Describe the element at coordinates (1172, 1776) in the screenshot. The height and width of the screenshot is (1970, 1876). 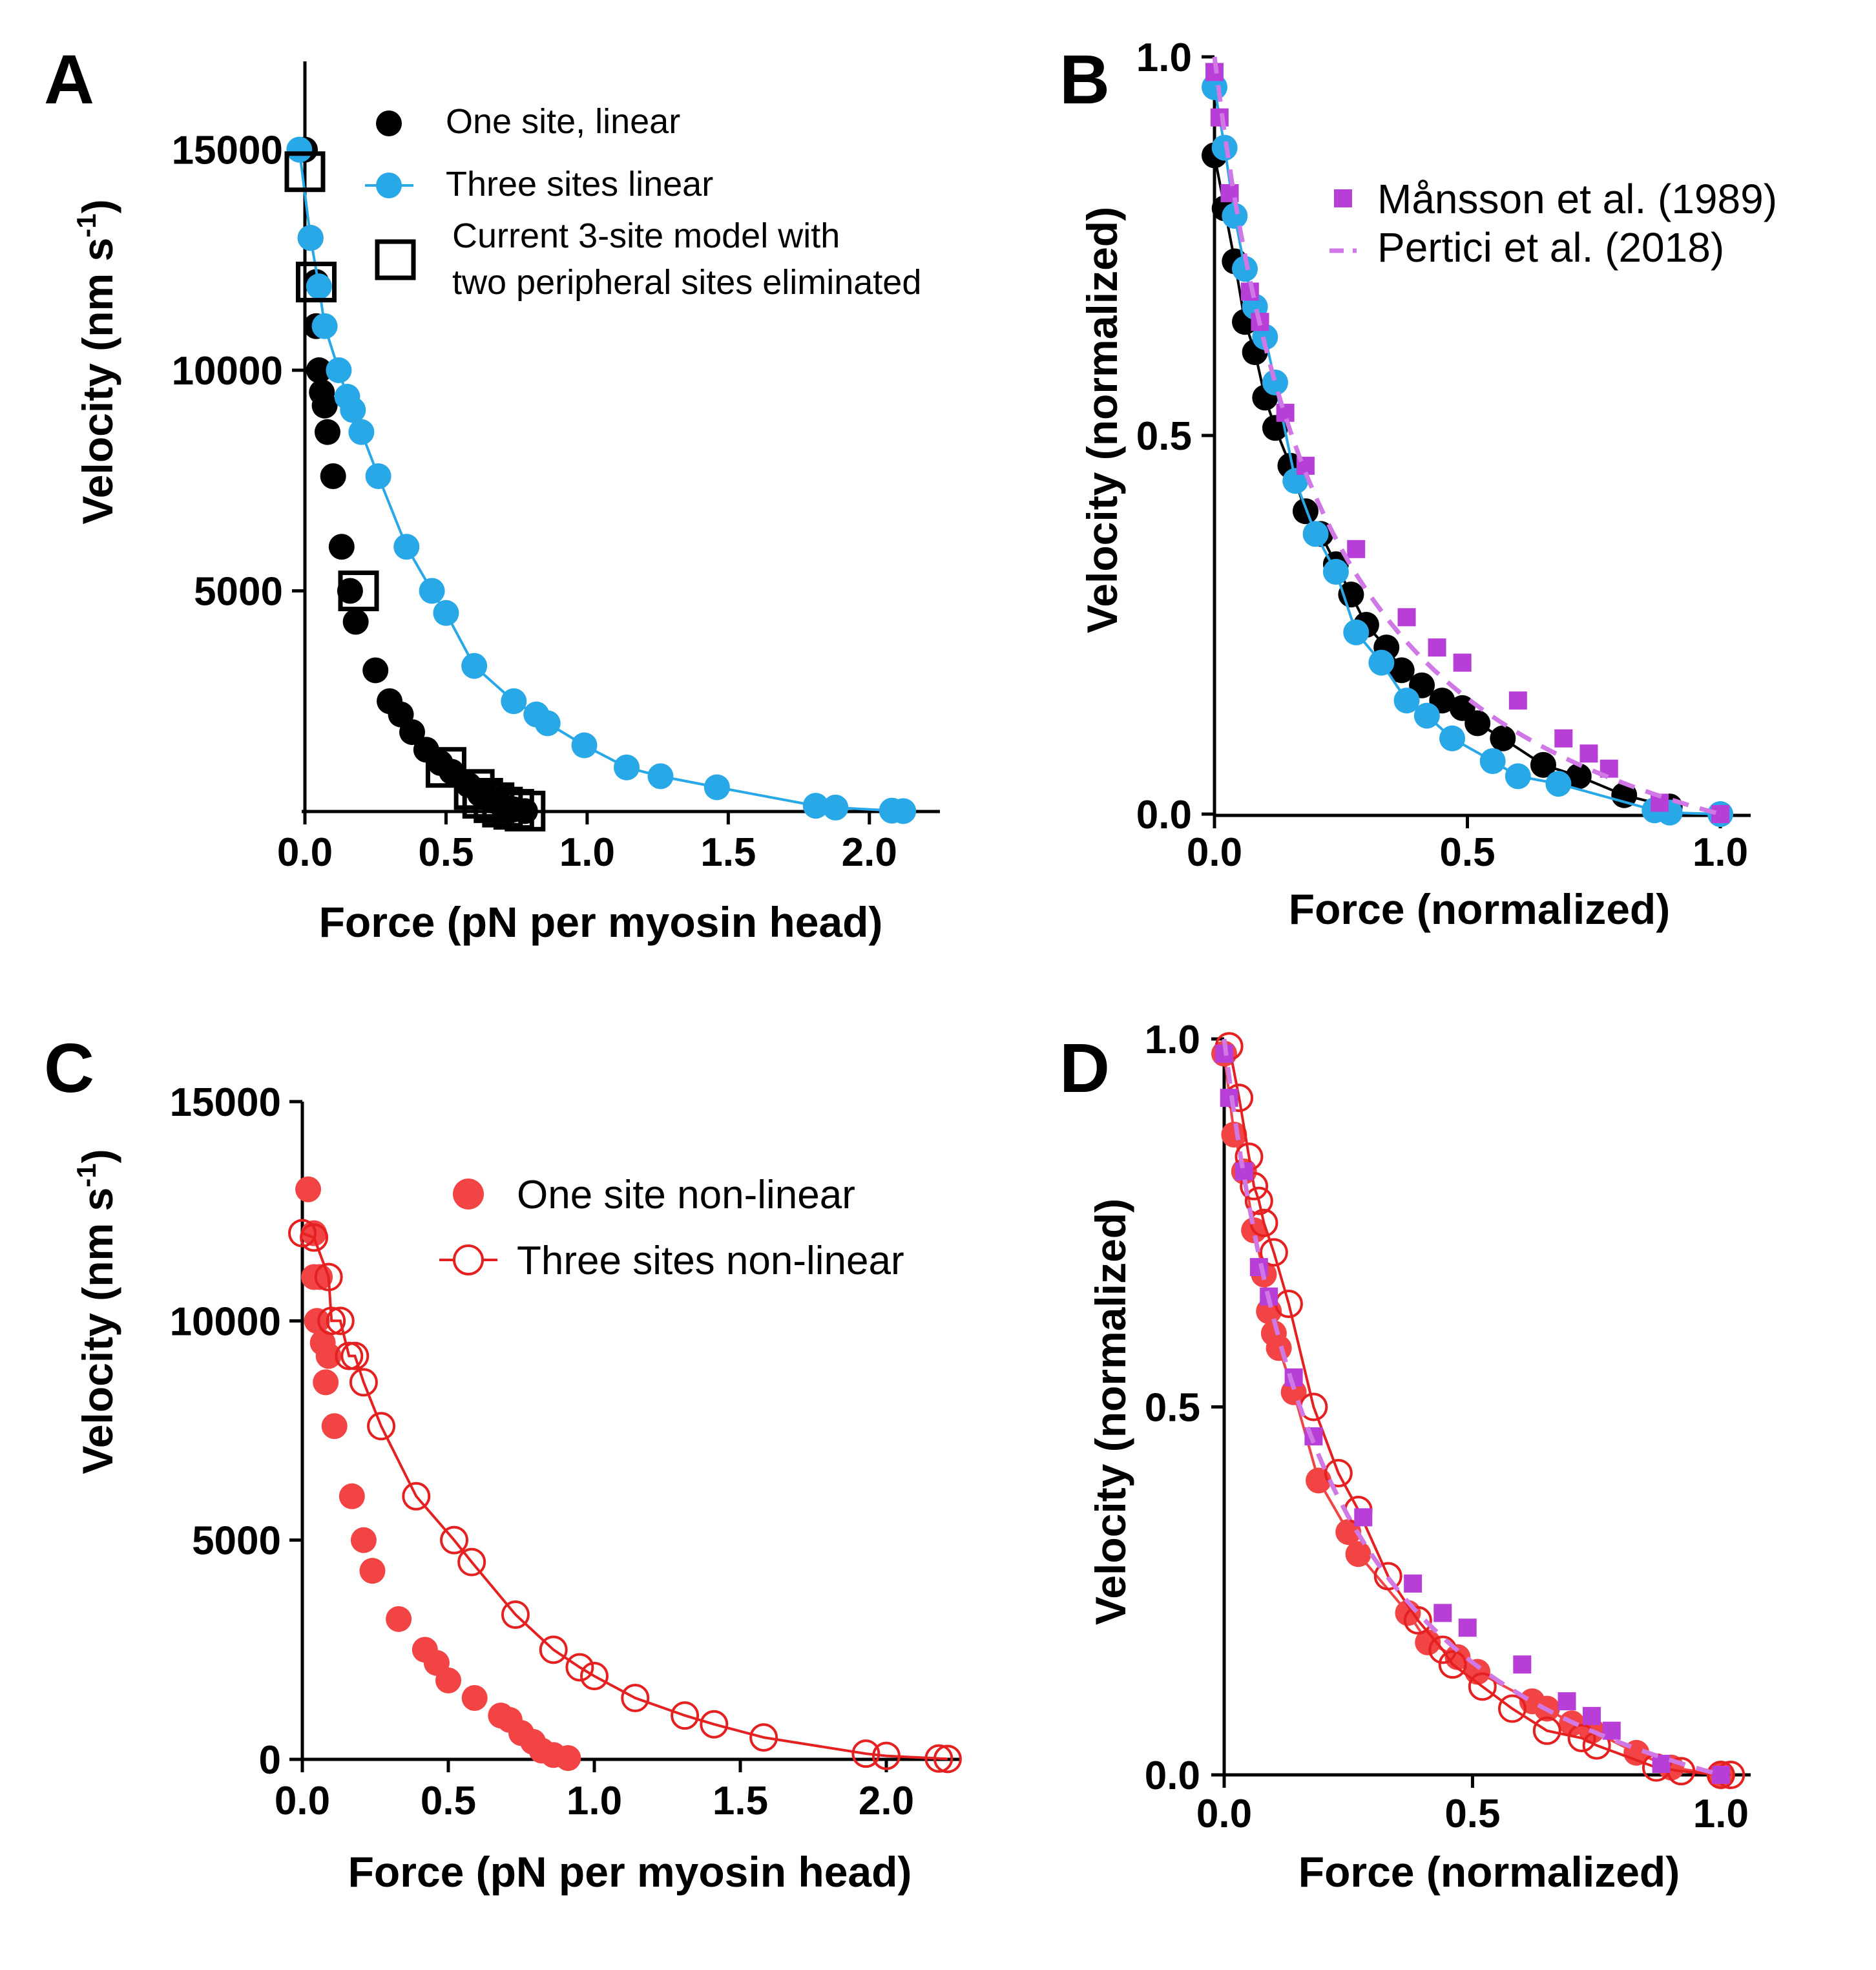
I see `y-tick-label: 0.0` at that location.